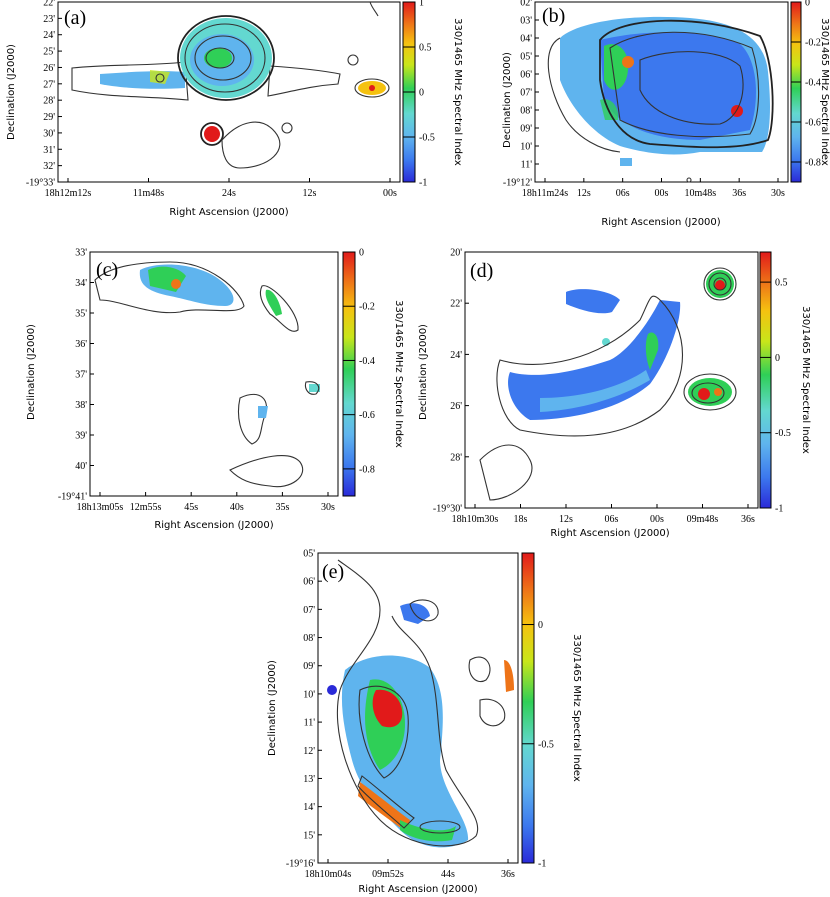  What do you see at coordinates (807, 4) in the screenshot?
I see `panel-b-cbar-tick-label: 0` at bounding box center [807, 4].